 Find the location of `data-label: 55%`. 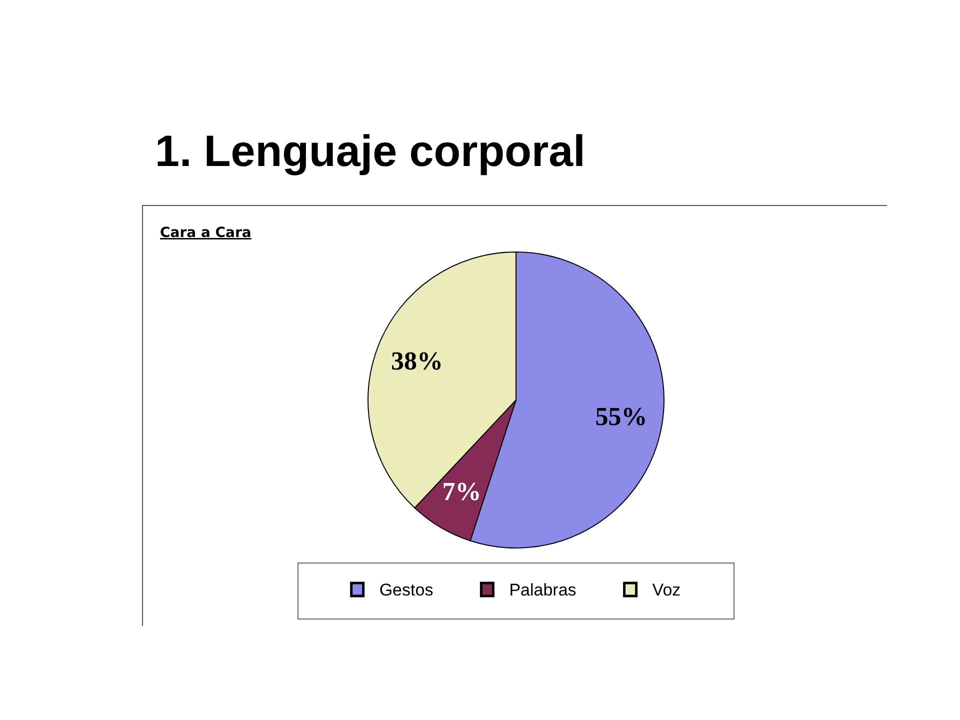

data-label: 55% is located at coordinates (621, 417).